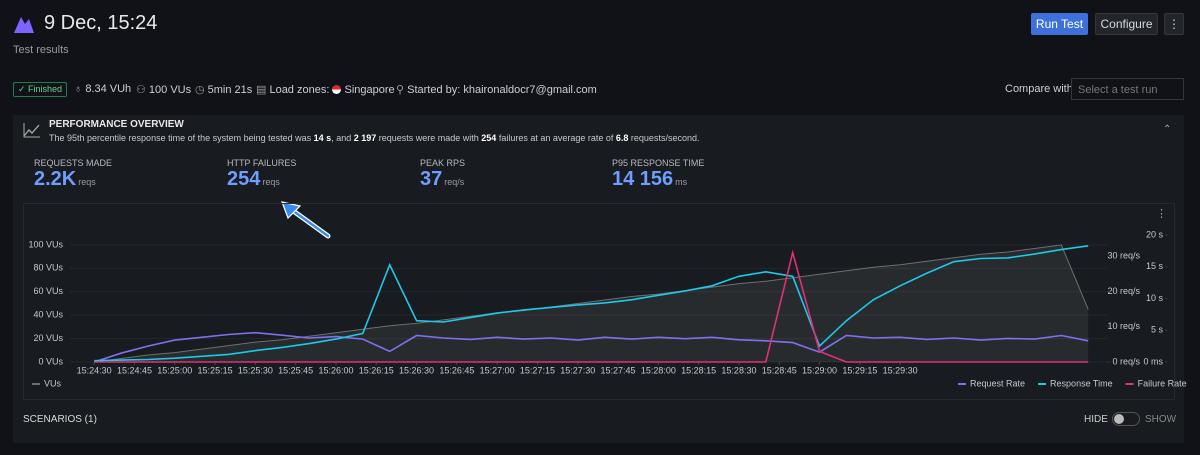 This screenshot has width=1200, height=455. Describe the element at coordinates (101, 23) in the screenshot. I see `page-title: 9 Dec, 15:24` at that location.